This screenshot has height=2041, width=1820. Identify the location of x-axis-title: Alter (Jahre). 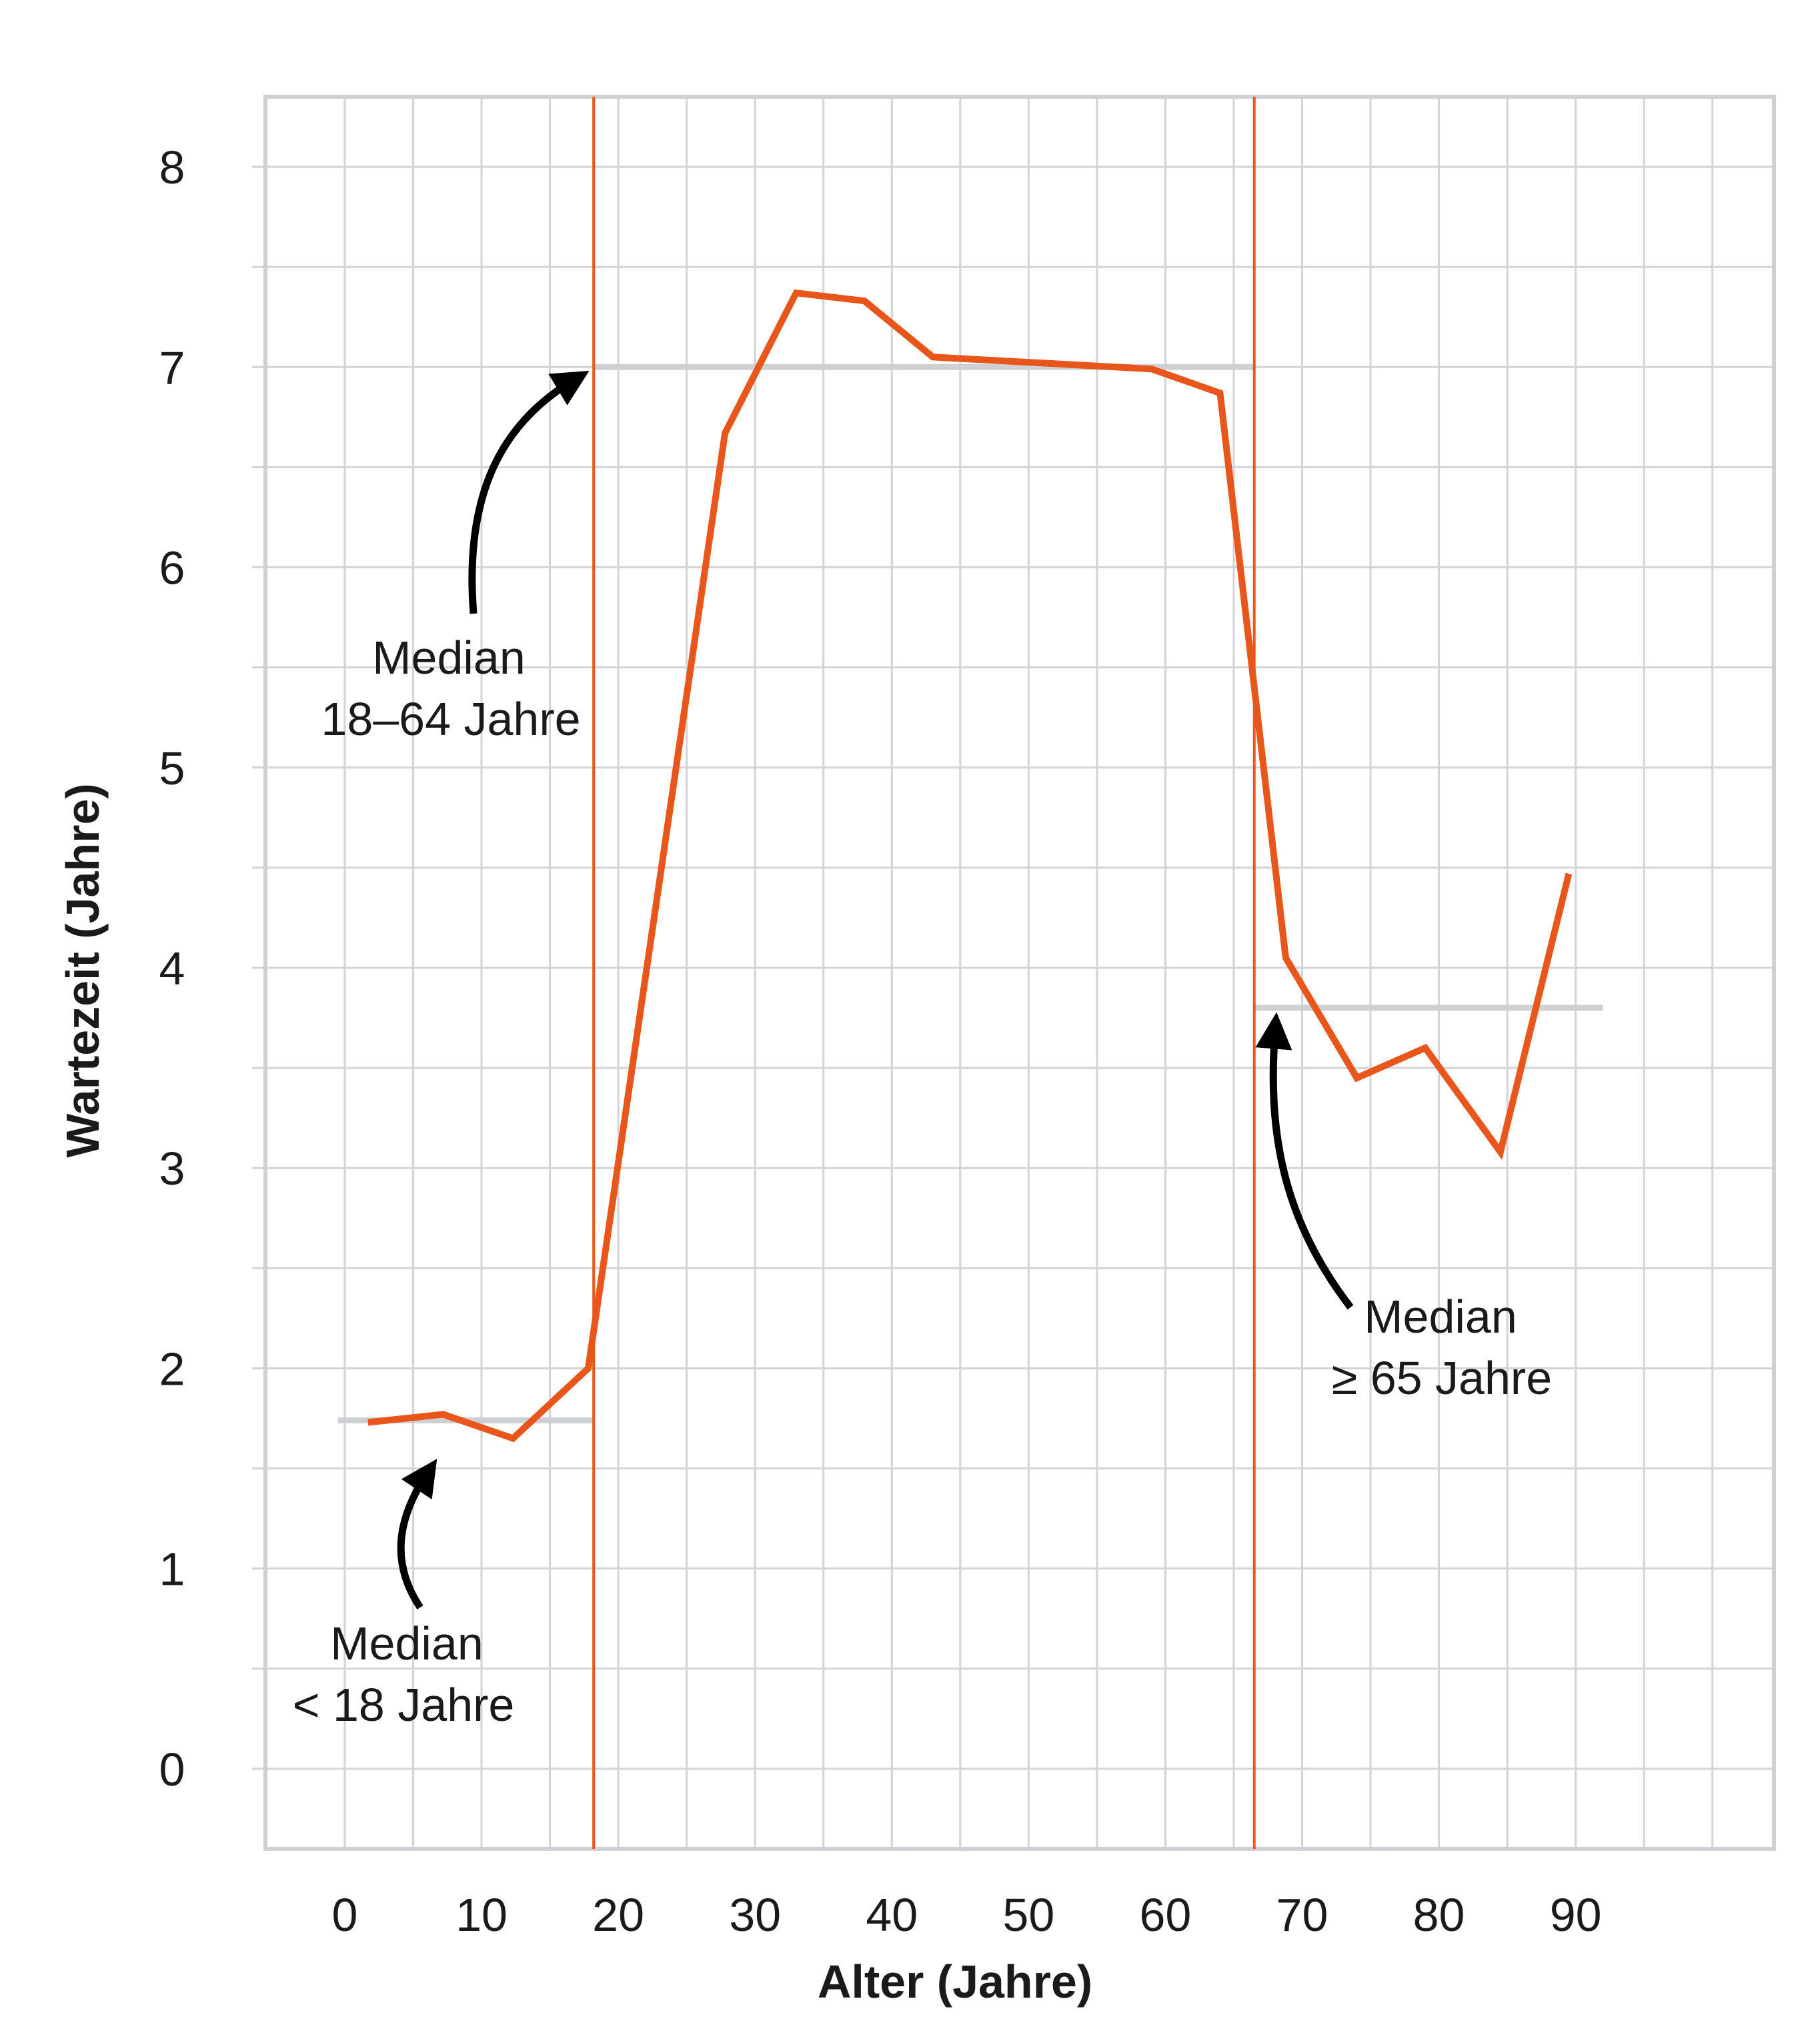
(955, 1982).